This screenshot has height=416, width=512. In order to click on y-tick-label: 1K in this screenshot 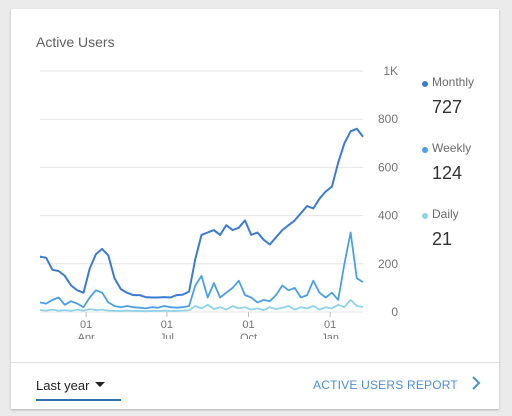, I will do `click(390, 71)`.